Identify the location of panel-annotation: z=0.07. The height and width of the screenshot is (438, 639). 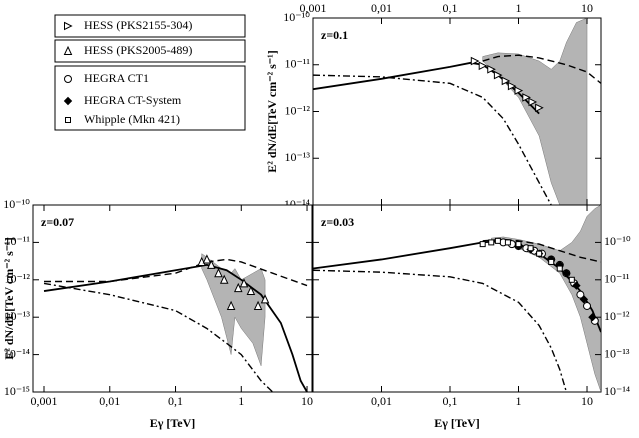
(57, 222).